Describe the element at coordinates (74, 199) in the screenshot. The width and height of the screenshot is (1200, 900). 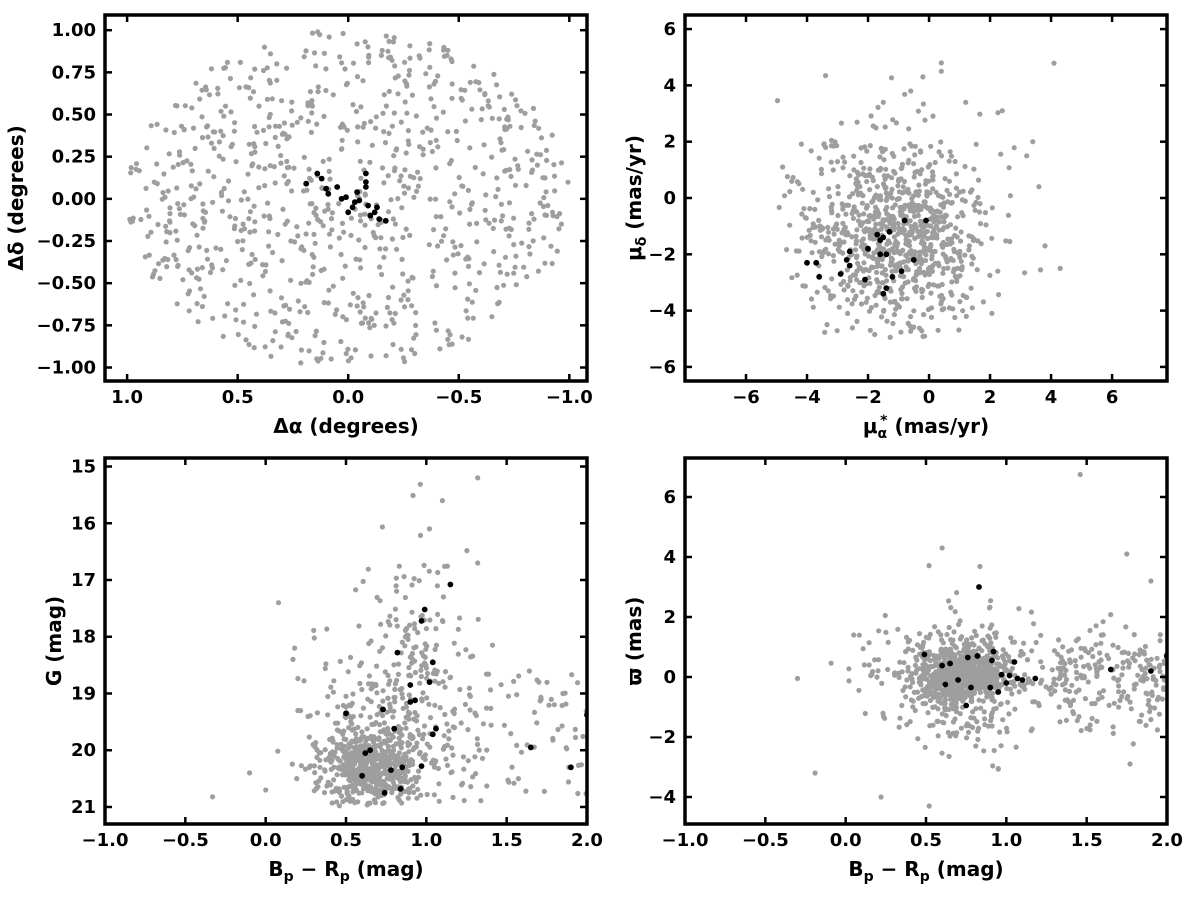
I see `y-tick-label: 0.00` at that location.